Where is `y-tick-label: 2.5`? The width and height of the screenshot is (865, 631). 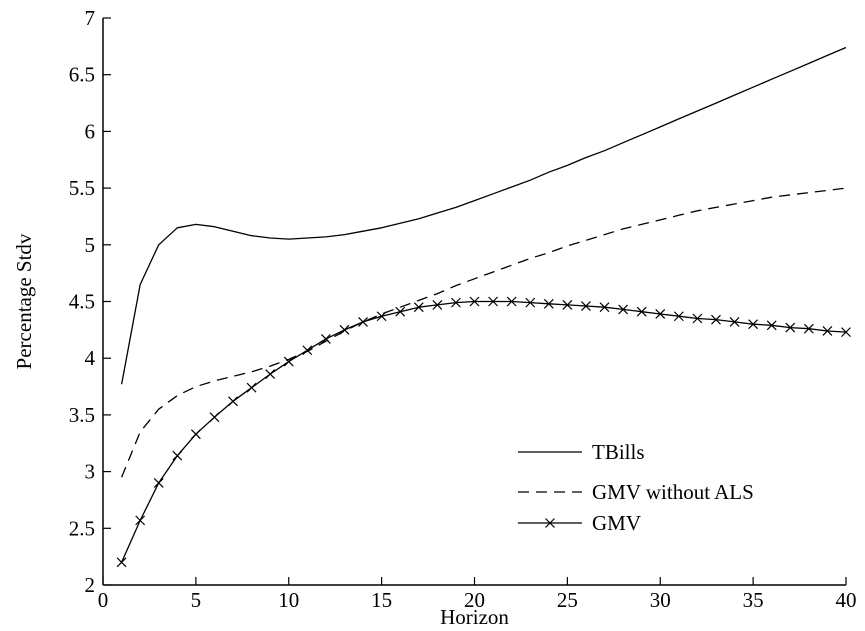
y-tick-label: 2.5 is located at coordinates (82, 528).